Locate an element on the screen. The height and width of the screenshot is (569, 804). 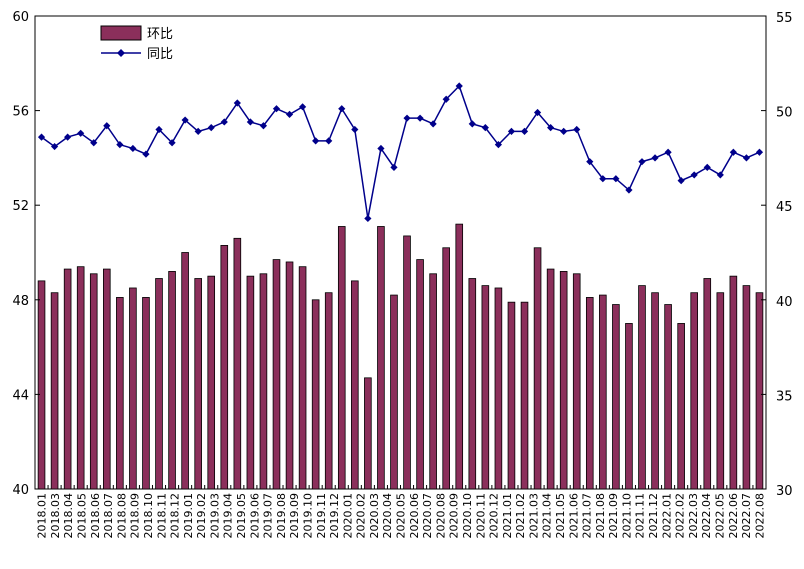
line-point-2020.06 is located at coordinates (420, 118).